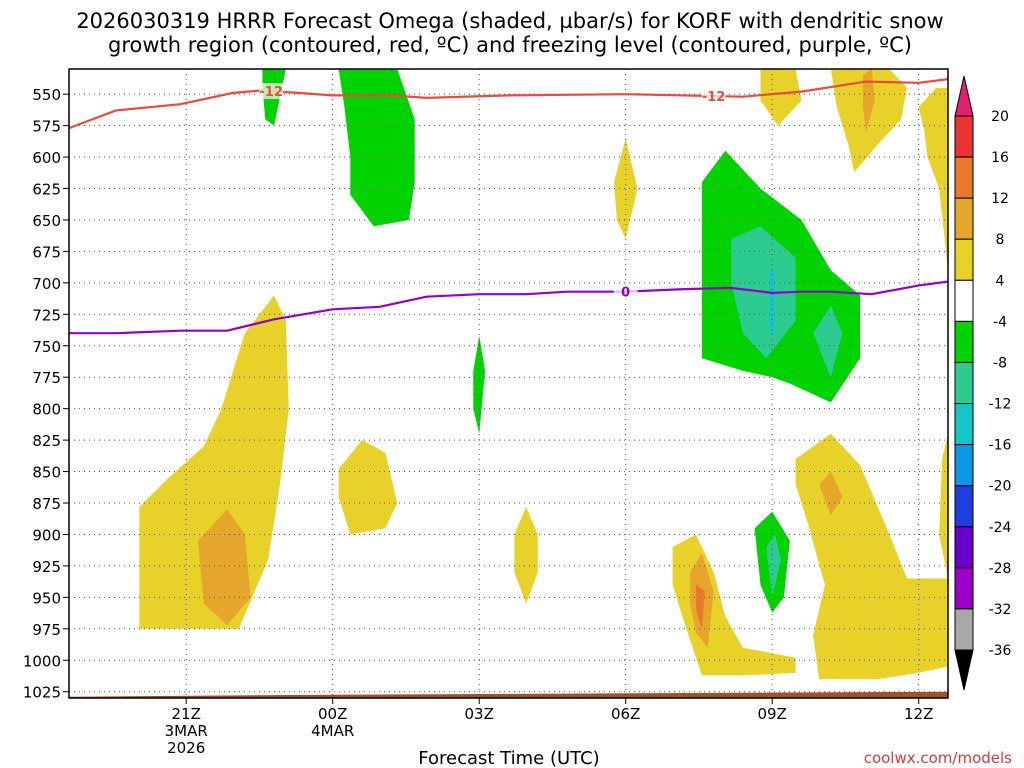 The width and height of the screenshot is (1024, 768). I want to click on dendritic-contour-label-1: -12, so click(714, 97).